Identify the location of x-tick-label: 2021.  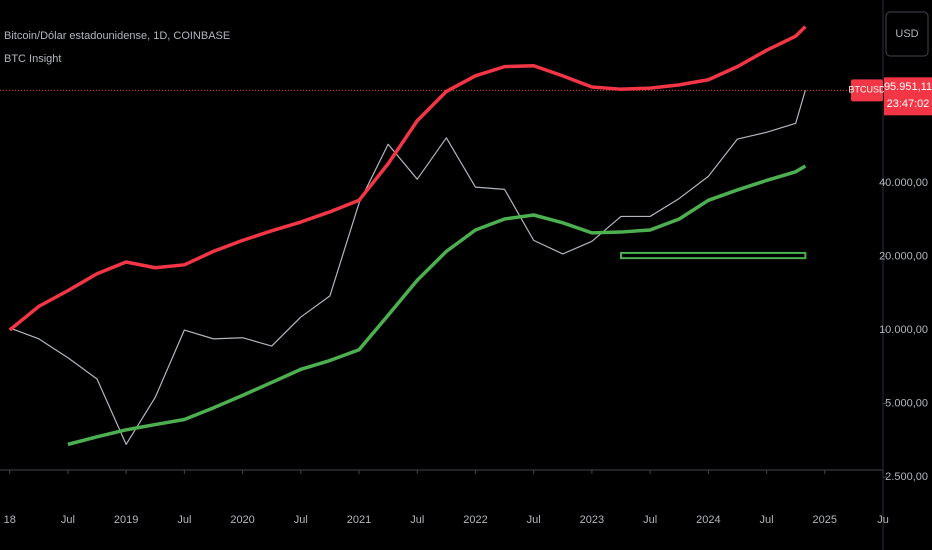
(359, 520).